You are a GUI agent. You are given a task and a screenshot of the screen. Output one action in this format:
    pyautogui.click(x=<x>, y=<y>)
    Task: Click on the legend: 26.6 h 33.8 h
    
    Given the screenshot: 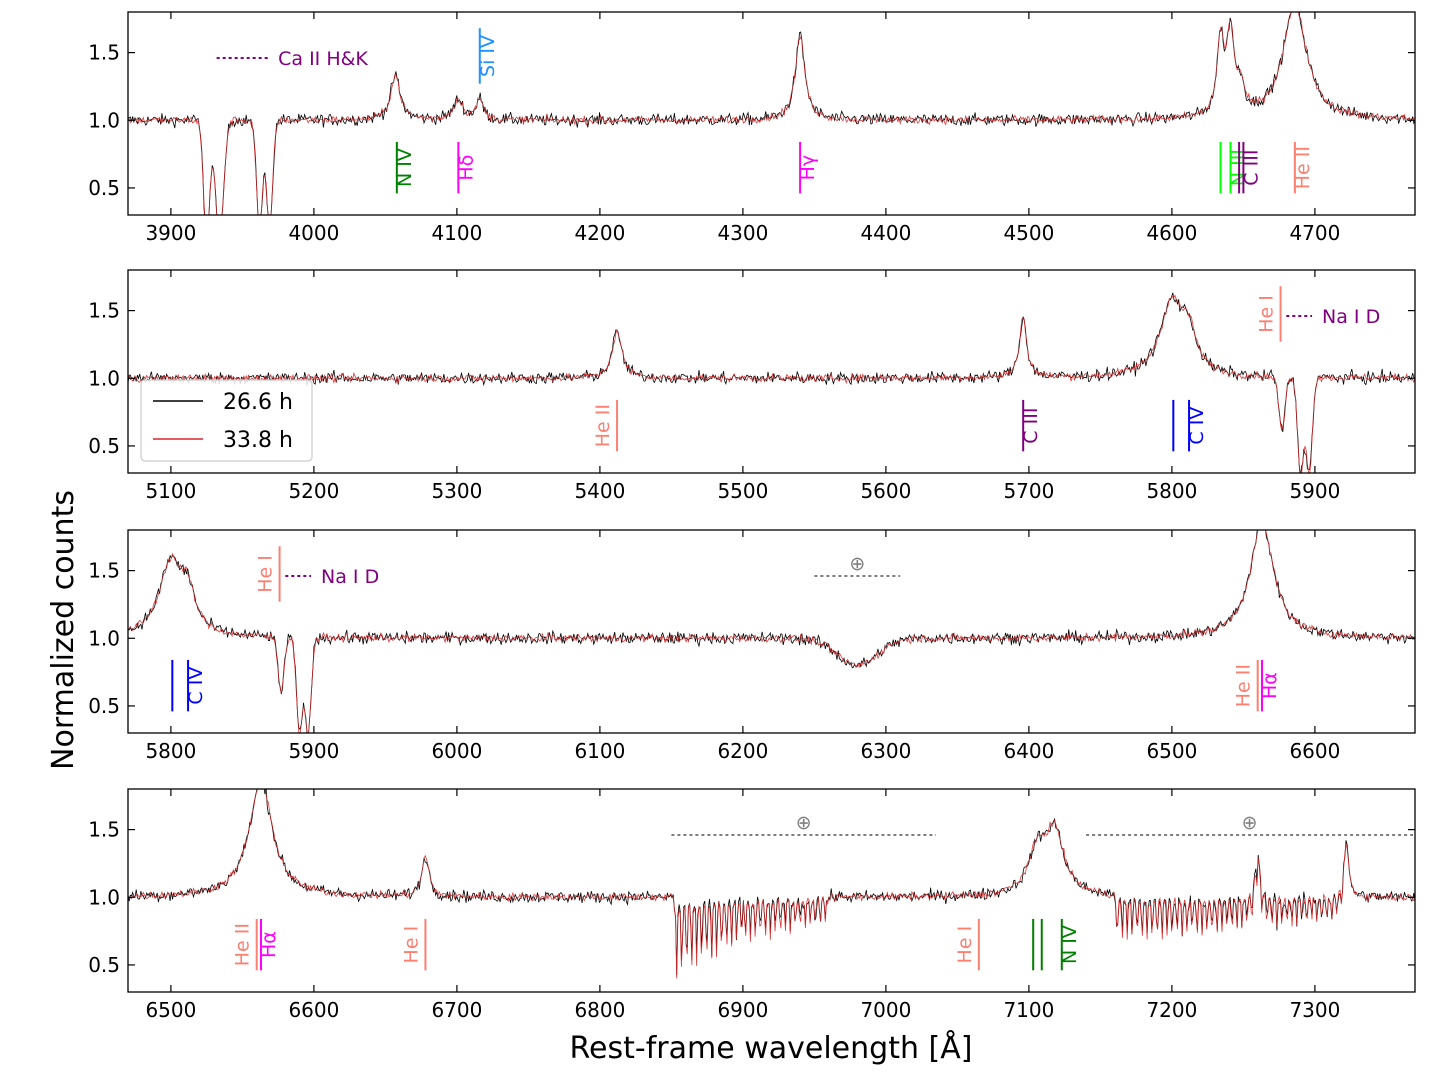 What is the action you would take?
    pyautogui.click(x=226, y=420)
    